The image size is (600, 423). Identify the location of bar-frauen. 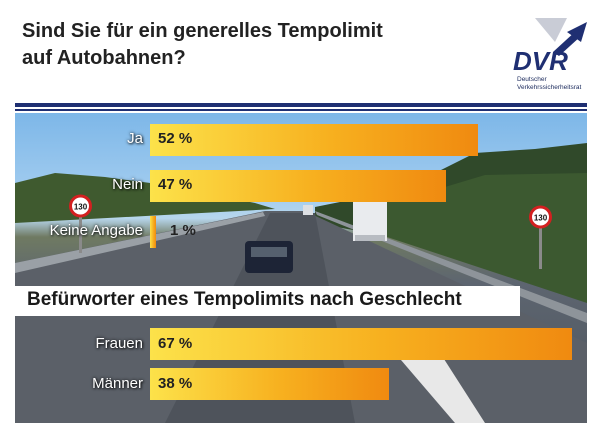
(361, 344).